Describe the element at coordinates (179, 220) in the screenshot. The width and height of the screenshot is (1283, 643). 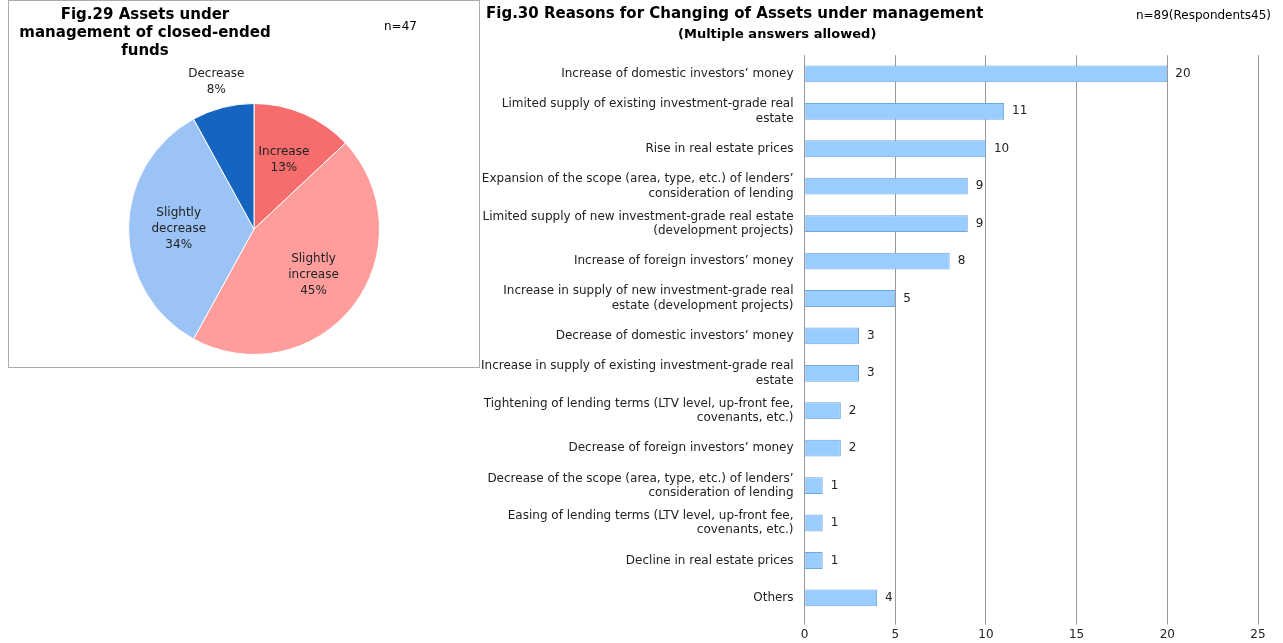
I see `slice-label: Slightly decrease` at that location.